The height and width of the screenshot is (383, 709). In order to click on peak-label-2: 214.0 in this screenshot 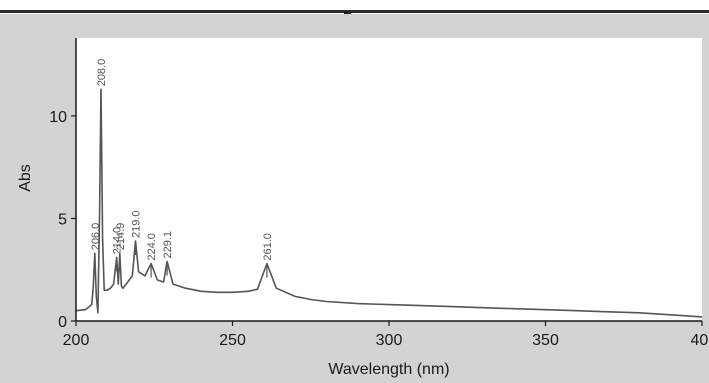, I will do `click(118, 241)`.